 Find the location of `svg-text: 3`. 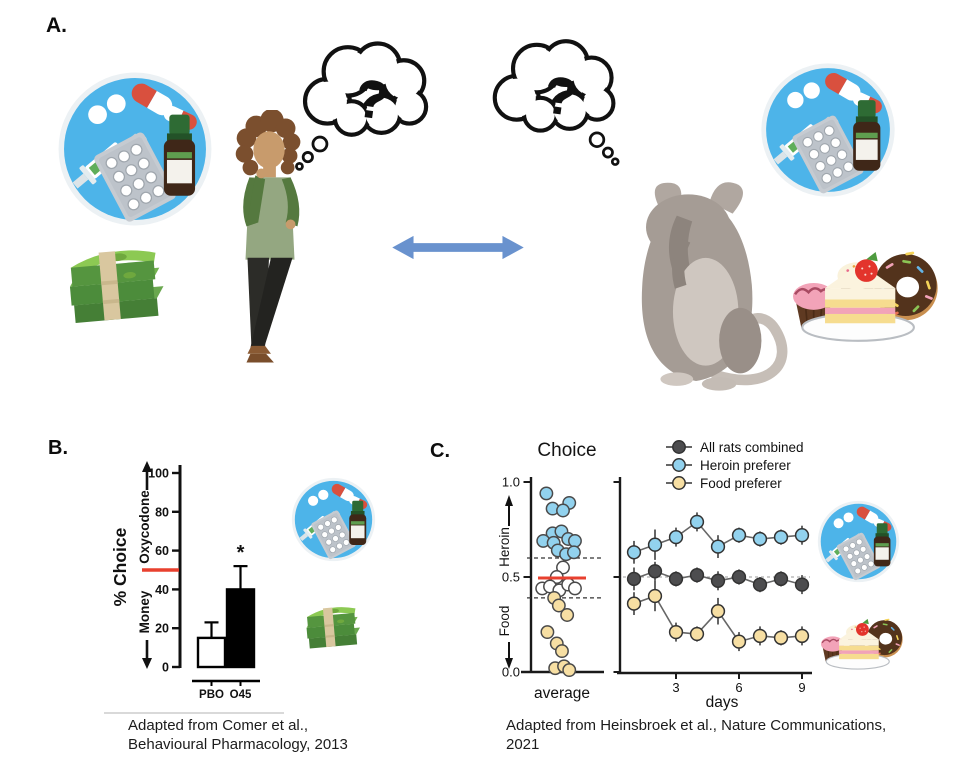

svg-text: 3 is located at coordinates (675, 687).